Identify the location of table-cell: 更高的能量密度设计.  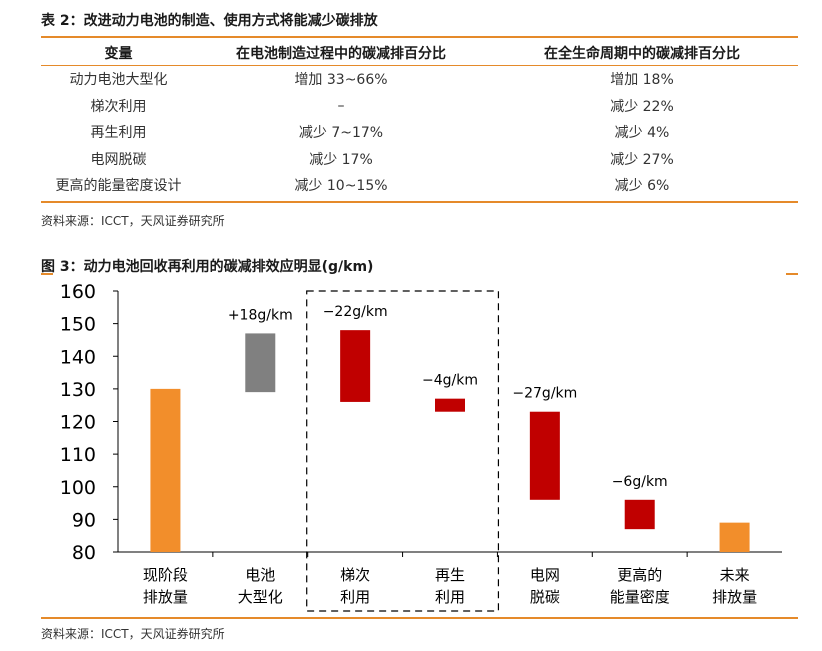
(118, 186).